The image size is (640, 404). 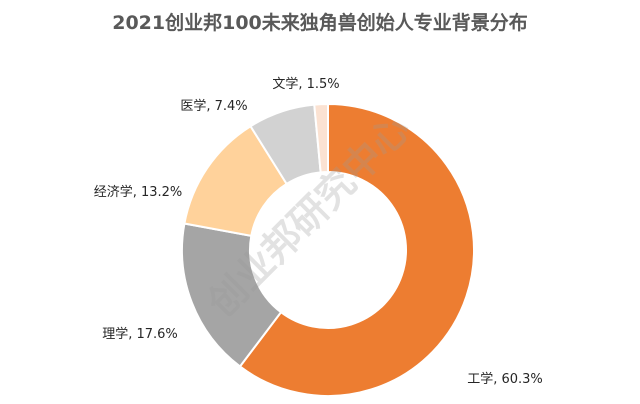 What do you see at coordinates (320, 23) in the screenshot?
I see `chart-title: 2021创业邦100未来独角兽创始人专业背景分布` at bounding box center [320, 23].